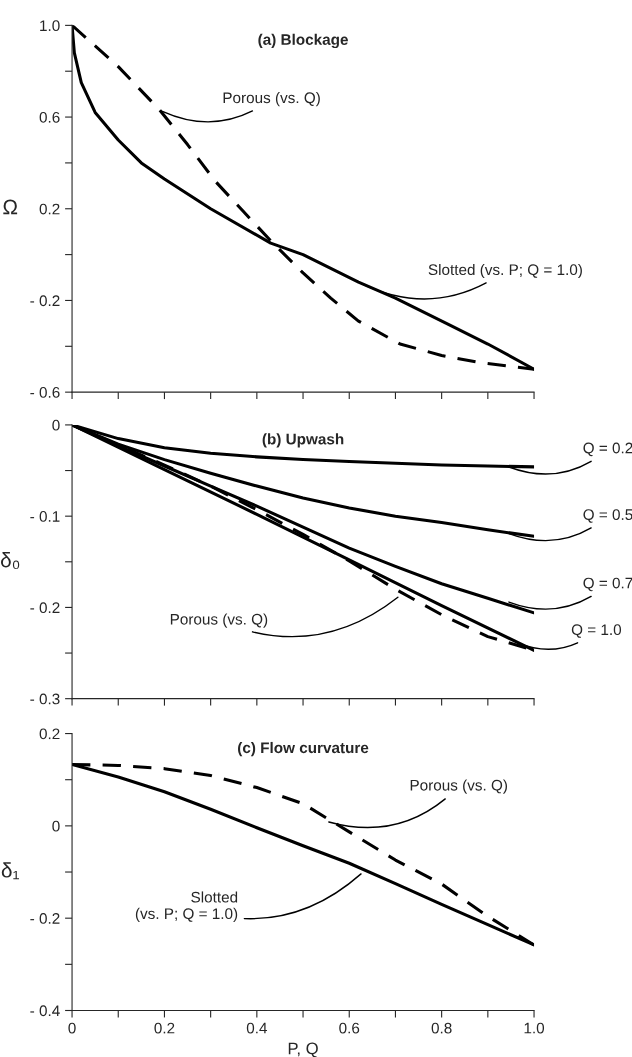  I want to click on x-tick-label: 0.4, so click(257, 1028).